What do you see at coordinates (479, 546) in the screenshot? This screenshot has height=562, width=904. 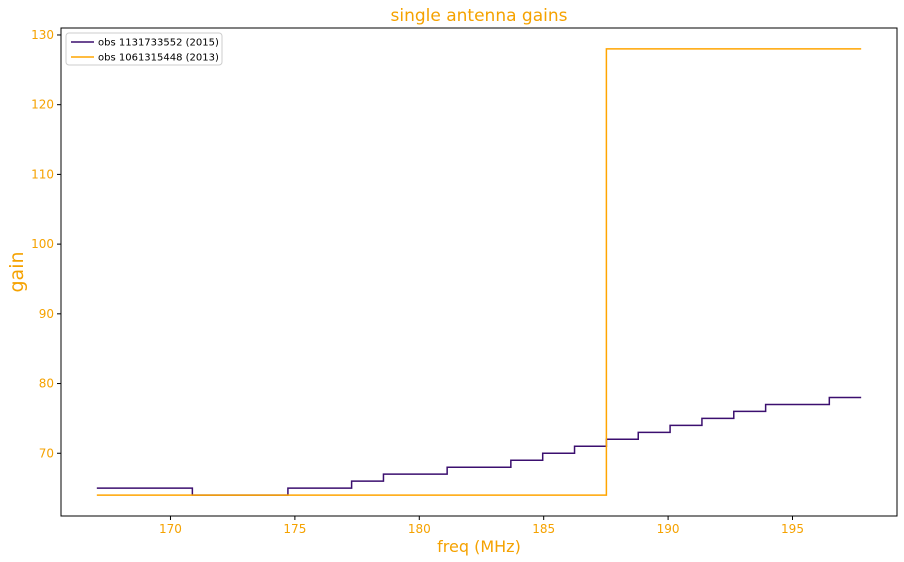 I see `x-axis-label: freq (MHz)` at bounding box center [479, 546].